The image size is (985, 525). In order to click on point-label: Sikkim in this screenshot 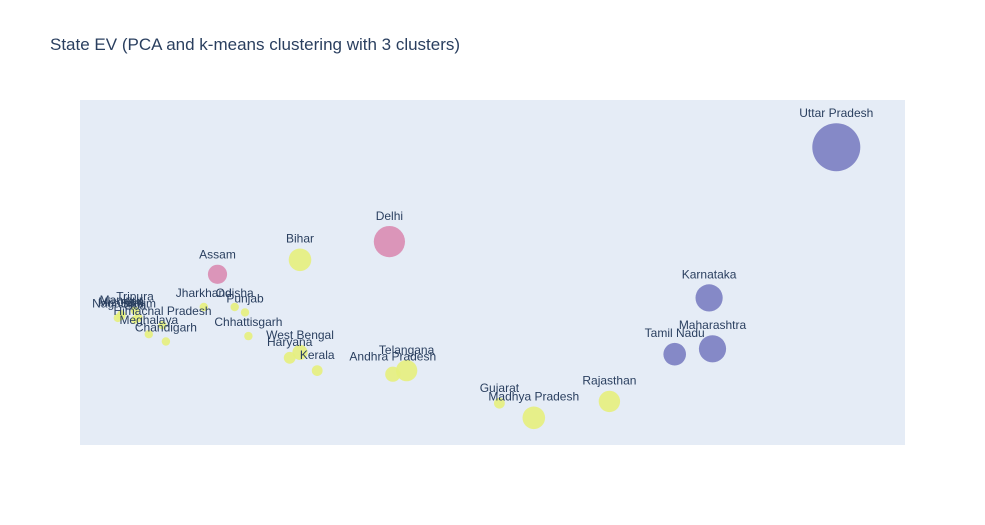, I will do `click(138, 304)`.